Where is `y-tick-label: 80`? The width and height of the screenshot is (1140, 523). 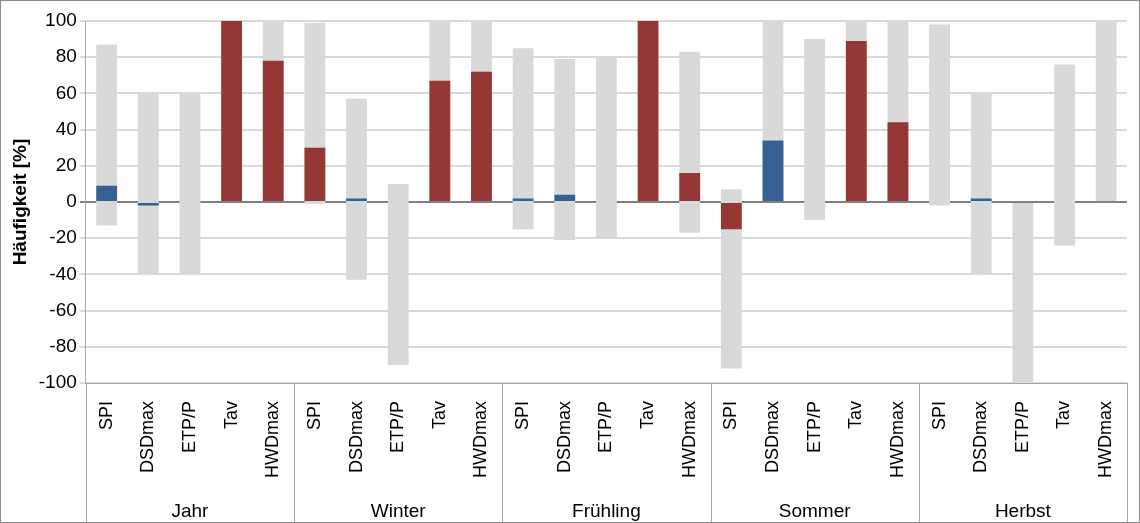 y-tick-label: 80 is located at coordinates (66, 56).